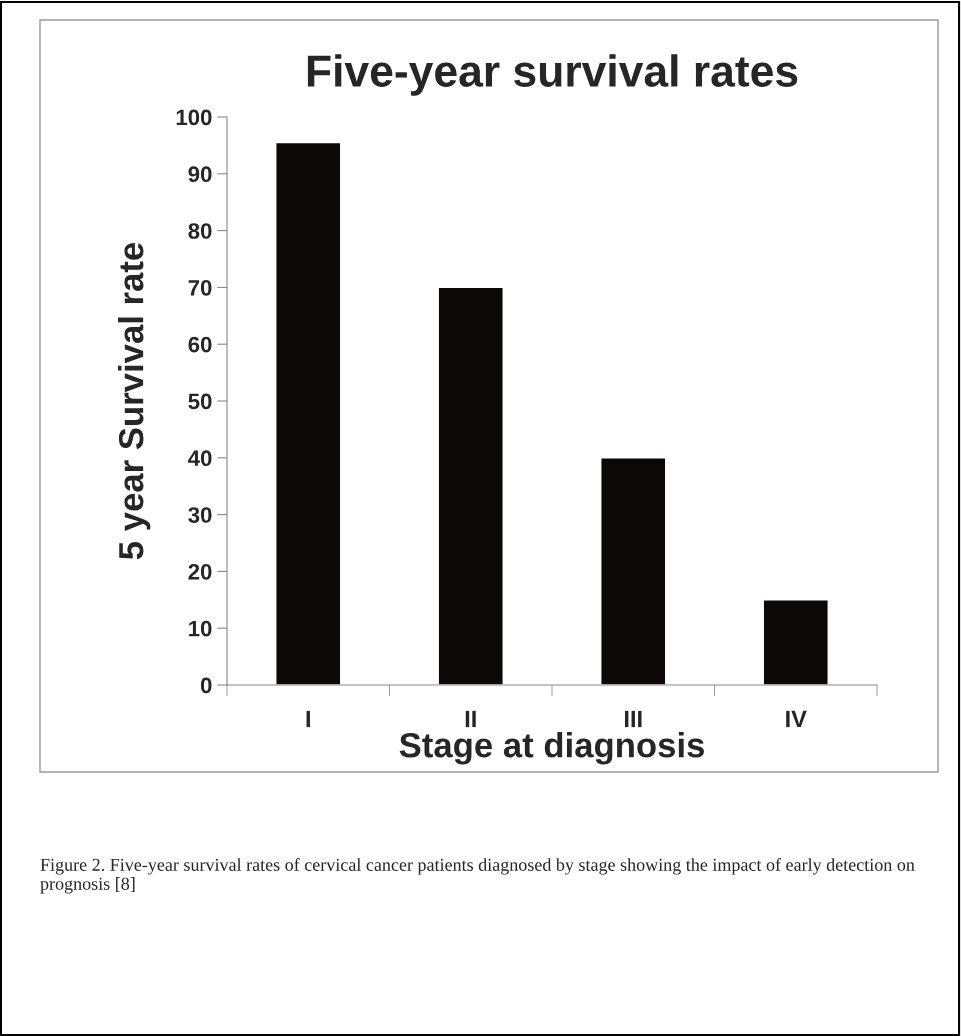 This screenshot has height=1036, width=961. What do you see at coordinates (470, 719) in the screenshot?
I see `x-tick-label: II` at bounding box center [470, 719].